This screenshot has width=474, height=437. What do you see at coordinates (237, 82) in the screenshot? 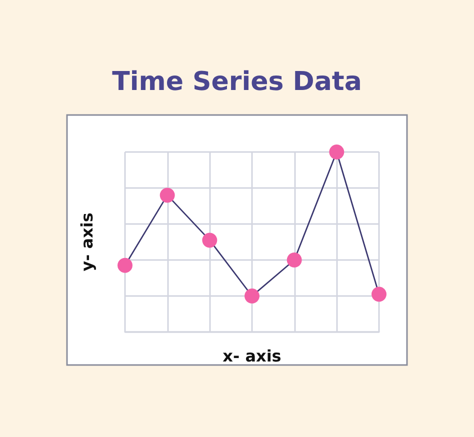
I see `chart-title: Time Series Data` at bounding box center [237, 82].